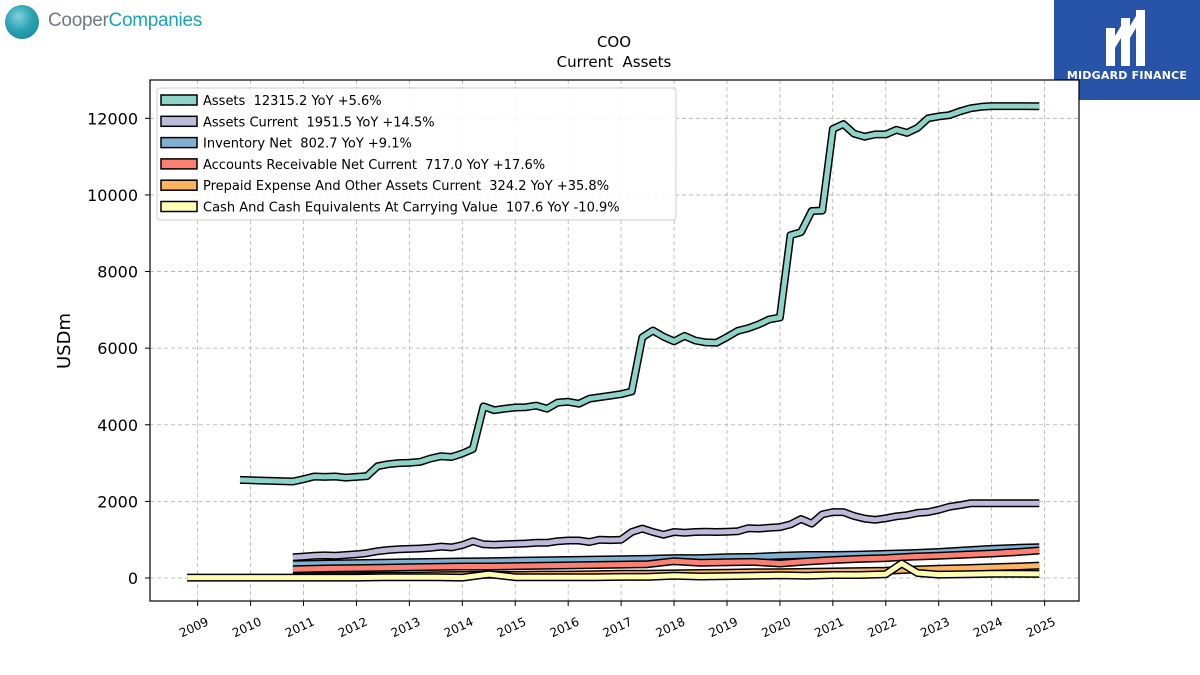 This screenshot has width=1200, height=675. I want to click on midgard-finance-logo: MIDGARD FINANCE, so click(1127, 50).